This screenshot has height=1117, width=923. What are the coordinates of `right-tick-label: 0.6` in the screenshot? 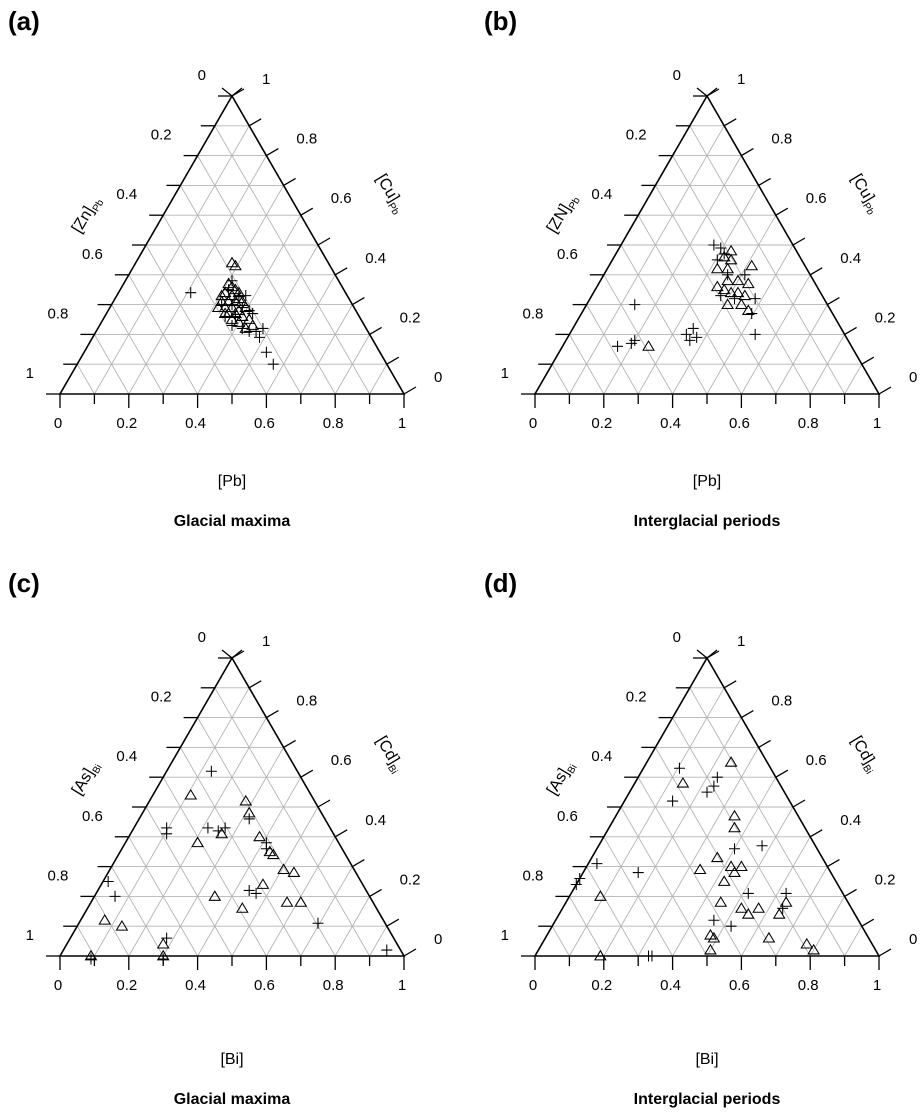 It's located at (816, 760).